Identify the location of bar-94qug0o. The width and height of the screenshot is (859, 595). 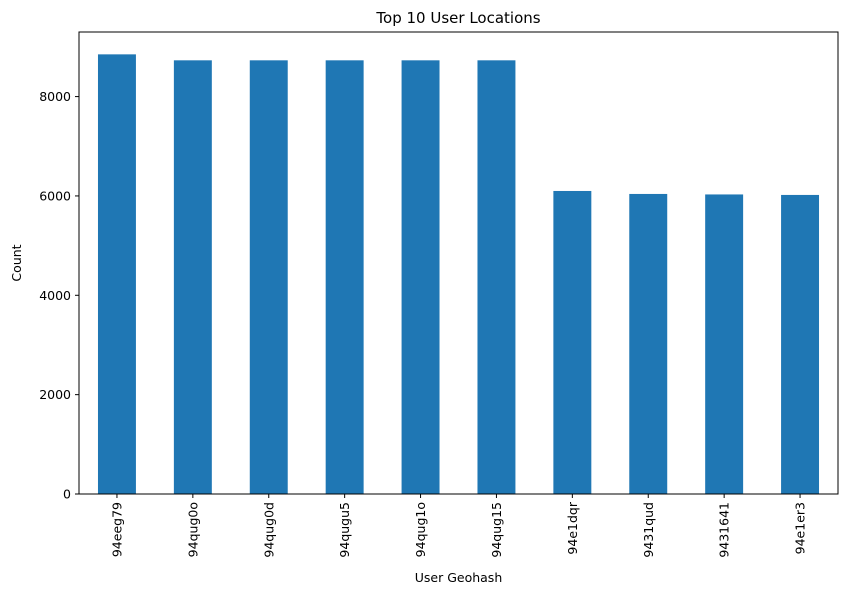
(192, 277).